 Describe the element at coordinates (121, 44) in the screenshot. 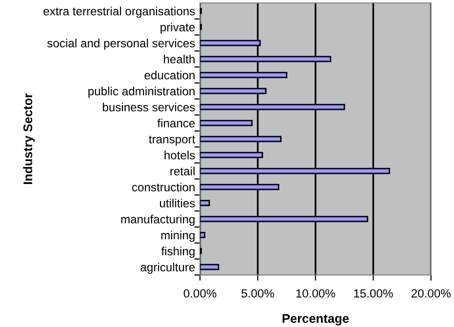

I see `y-tick-label: social and personal services` at that location.